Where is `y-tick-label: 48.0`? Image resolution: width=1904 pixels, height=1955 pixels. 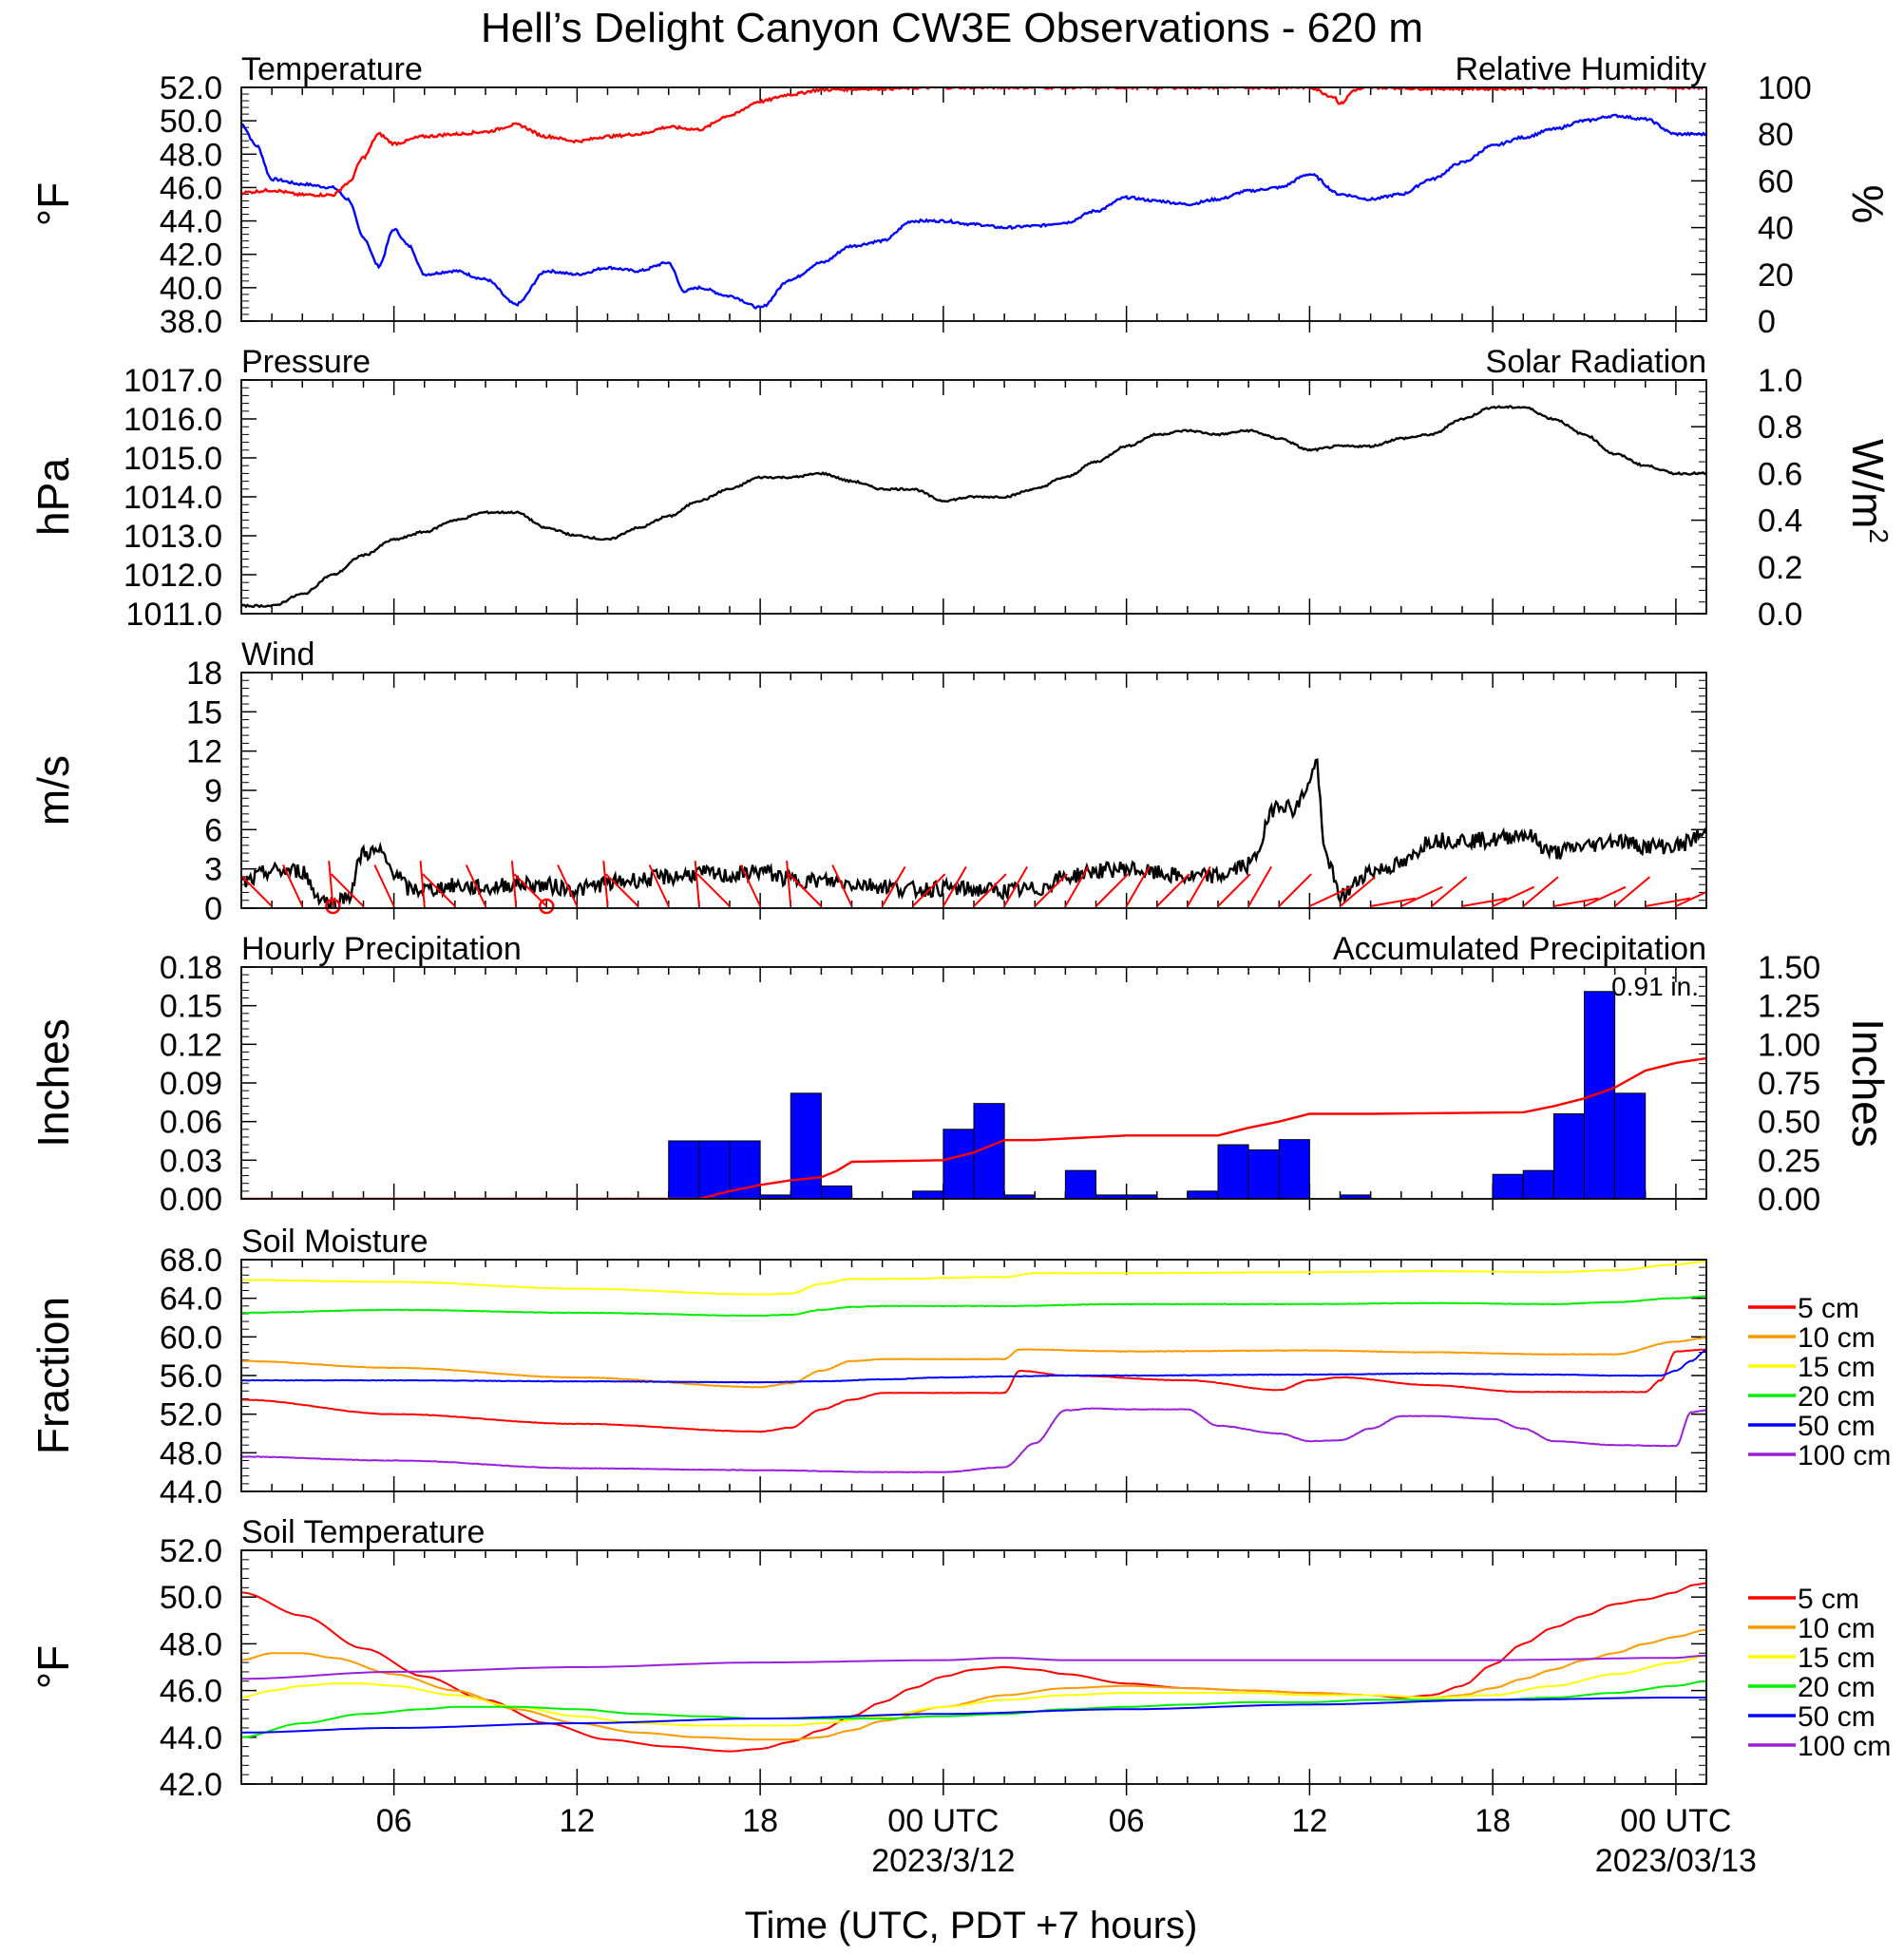
y-tick-label: 48.0 is located at coordinates (191, 1453).